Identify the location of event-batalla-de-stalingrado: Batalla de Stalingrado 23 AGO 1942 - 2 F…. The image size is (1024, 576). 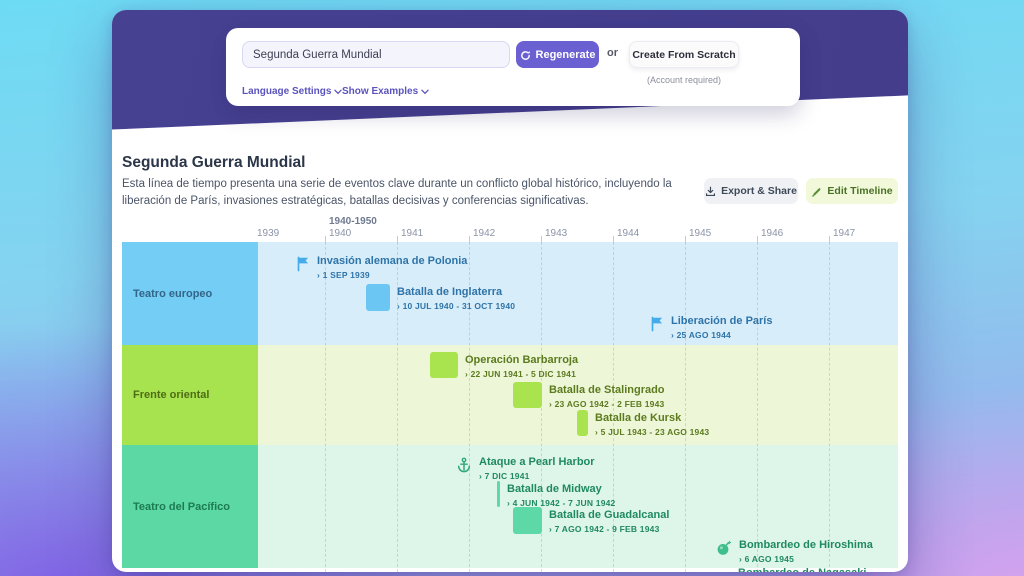
(589, 395).